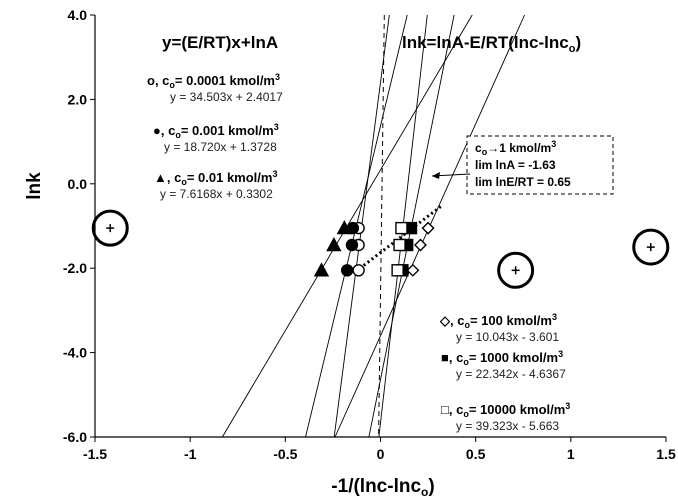 The width and height of the screenshot is (678, 501). Describe the element at coordinates (491, 44) in the screenshot. I see `header-right: lnk=lnA-E/RT(lnc-lnco)` at that location.